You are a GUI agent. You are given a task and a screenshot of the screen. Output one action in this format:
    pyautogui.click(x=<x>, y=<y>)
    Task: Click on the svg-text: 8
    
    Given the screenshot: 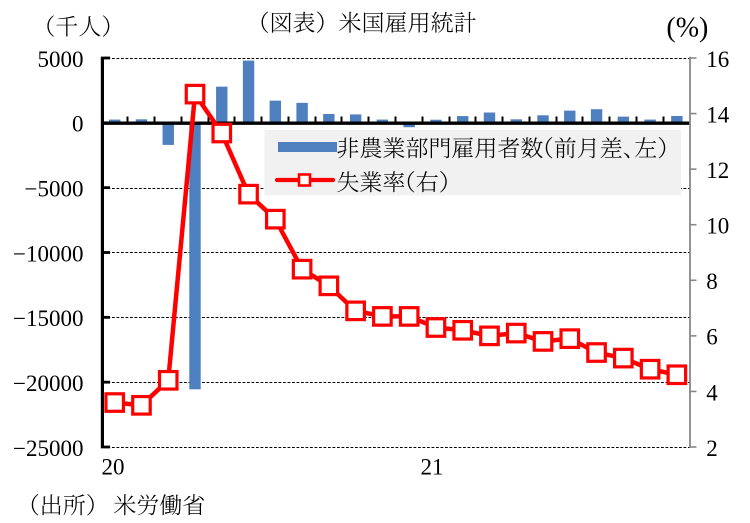 What is the action you would take?
    pyautogui.click(x=712, y=281)
    